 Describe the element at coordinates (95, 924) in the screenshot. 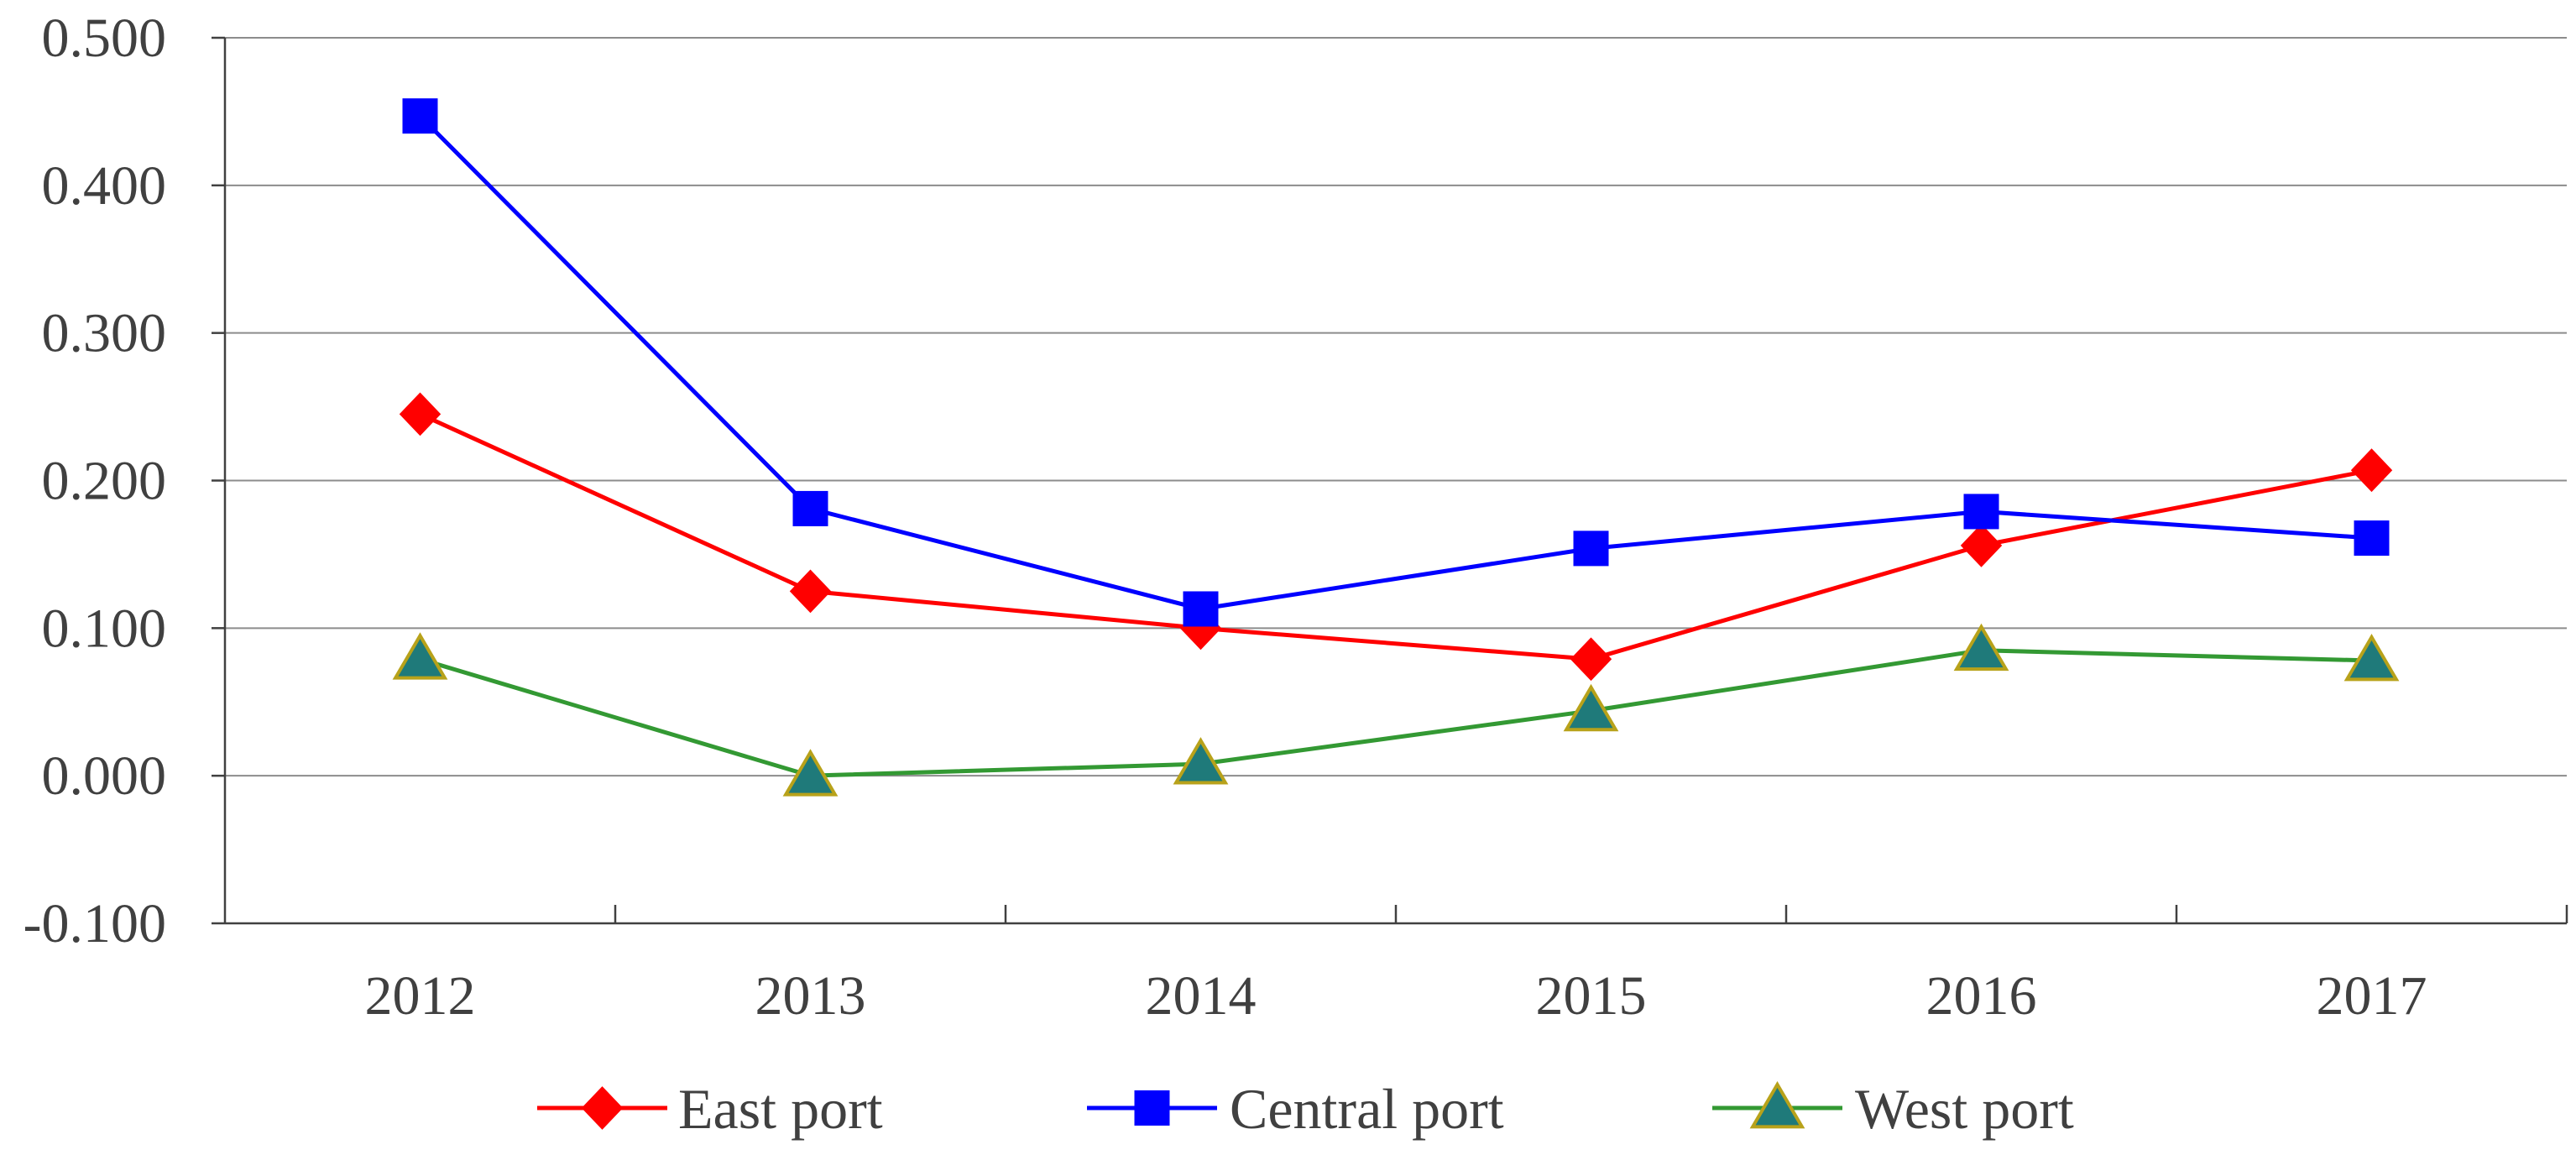

I see `y-tick-label: -0.100` at that location.